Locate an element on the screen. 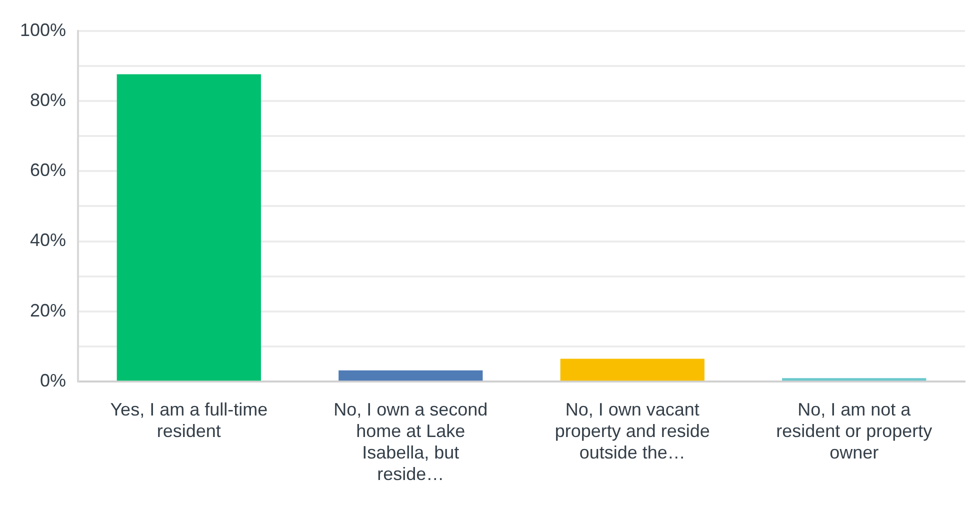  y-tick-label: 40% is located at coordinates (48, 240).